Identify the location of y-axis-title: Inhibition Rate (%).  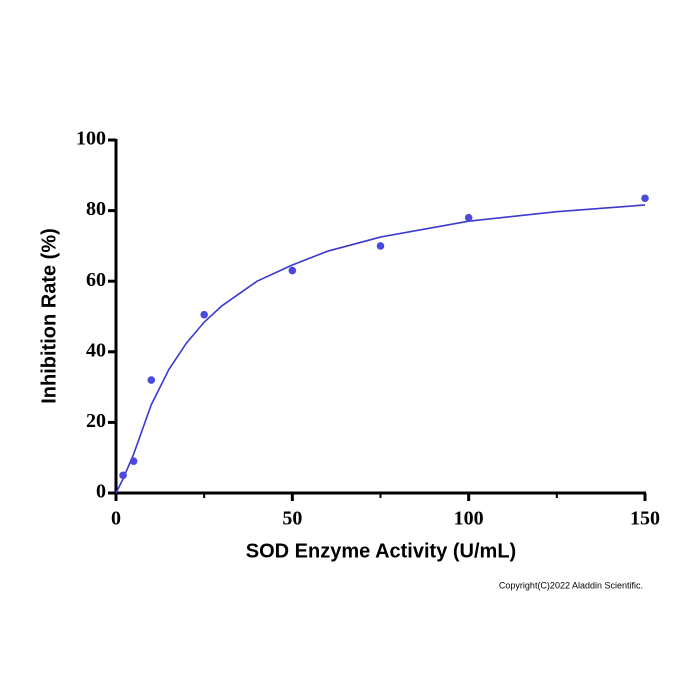
(49, 316).